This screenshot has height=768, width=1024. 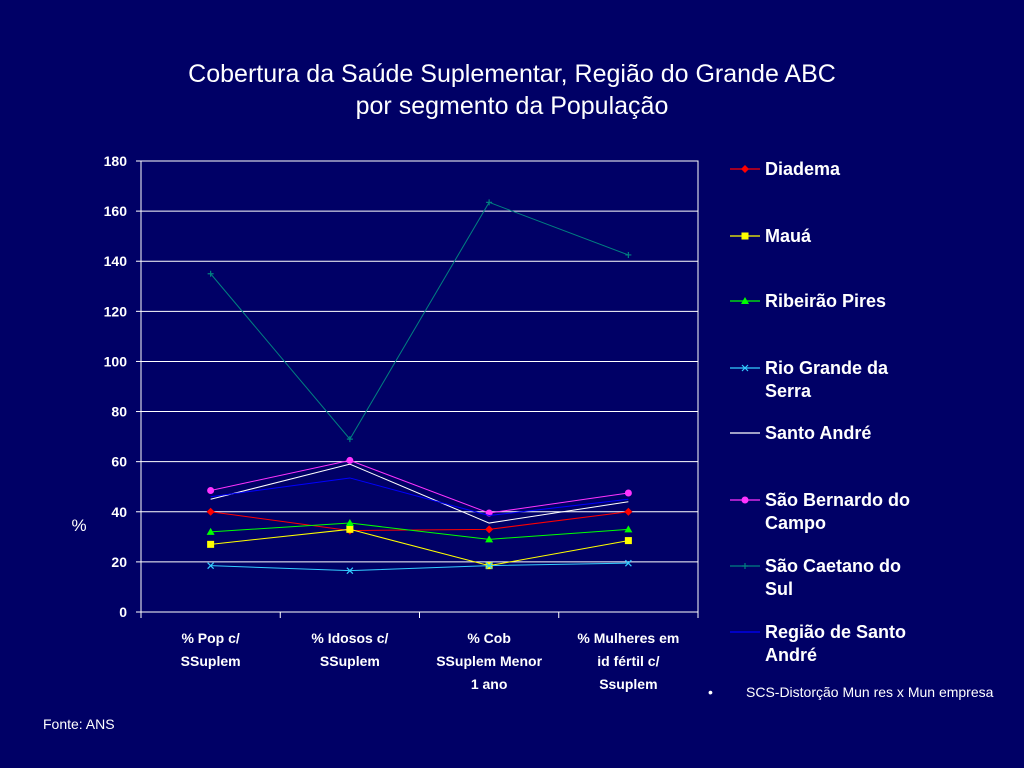 I want to click on legend-label-line: Ribeirão Pires, so click(x=825, y=301).